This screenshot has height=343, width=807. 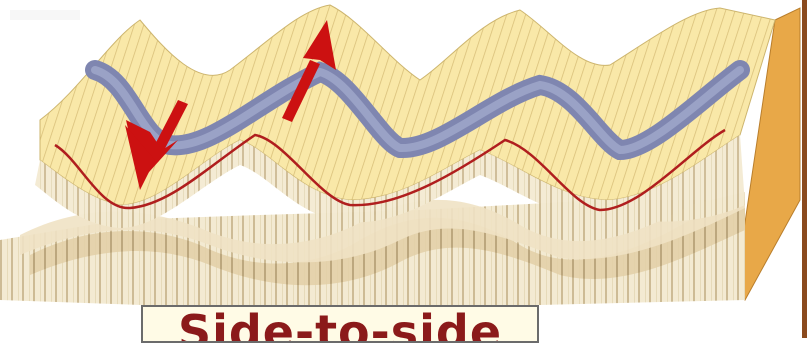 I want to click on up-arrow-icon, so click(x=309, y=71).